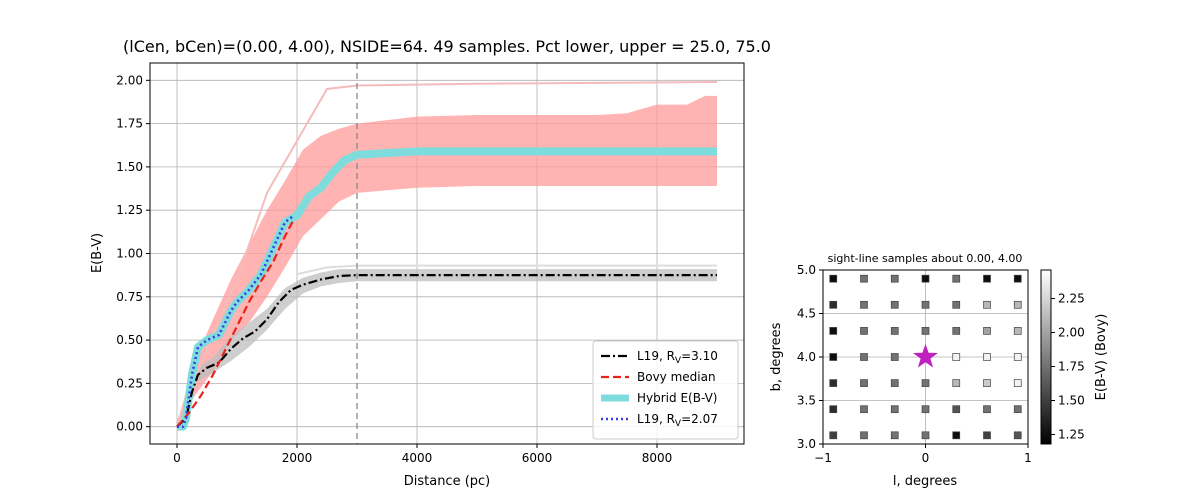 Image resolution: width=1200 pixels, height=500 pixels. Describe the element at coordinates (129, 427) in the screenshot. I see `y-tick-label: 0.00` at that location.